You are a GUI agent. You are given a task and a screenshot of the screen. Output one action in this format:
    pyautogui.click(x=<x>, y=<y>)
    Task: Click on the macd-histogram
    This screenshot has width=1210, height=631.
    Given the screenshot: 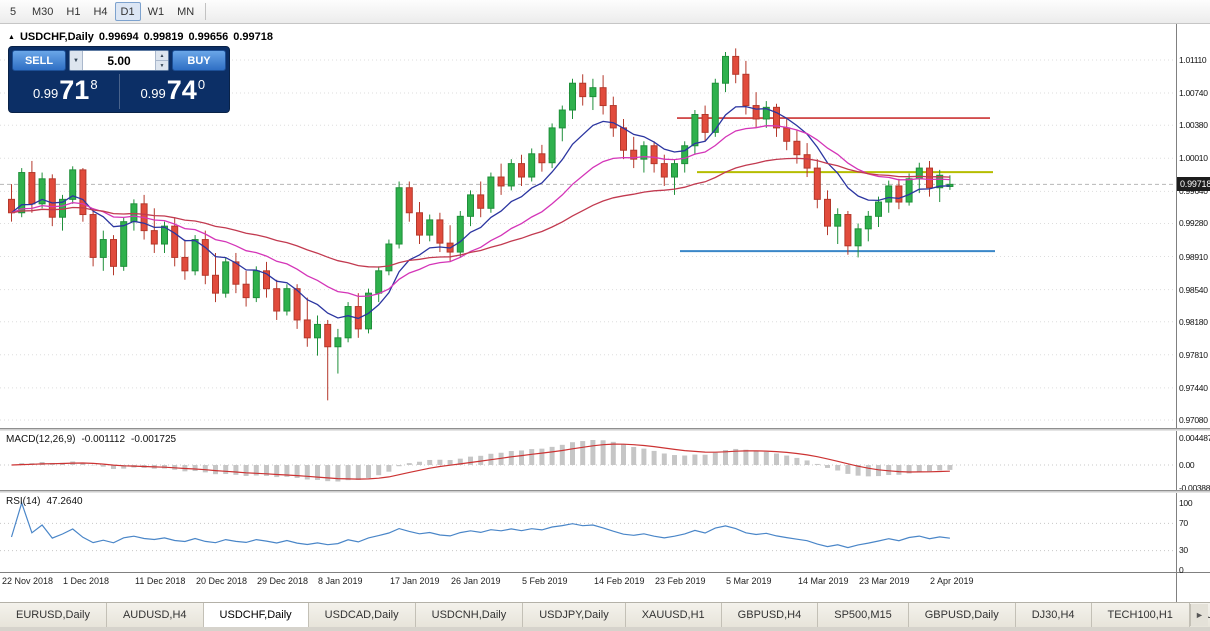 What is the action you would take?
    pyautogui.click(x=486, y=461)
    